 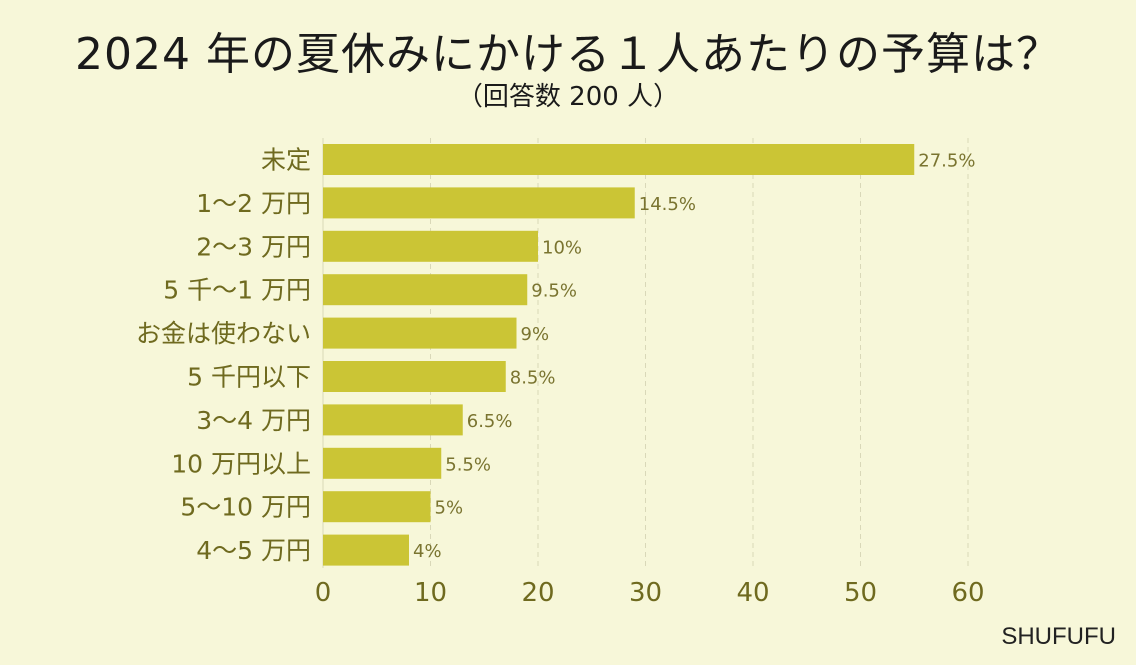 I want to click on data-label: 6.5%, so click(x=490, y=421).